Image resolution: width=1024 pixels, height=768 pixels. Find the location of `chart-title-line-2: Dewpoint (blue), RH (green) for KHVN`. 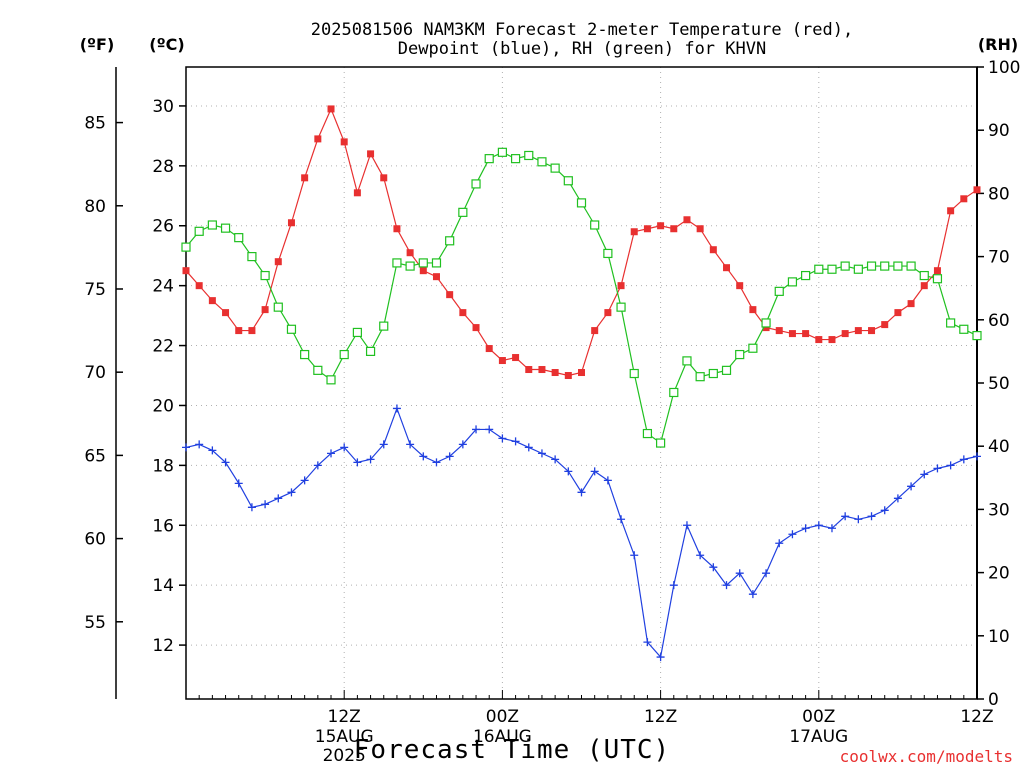

chart-title-line-2: Dewpoint (blue), RH (green) for KHVN is located at coordinates (582, 49).